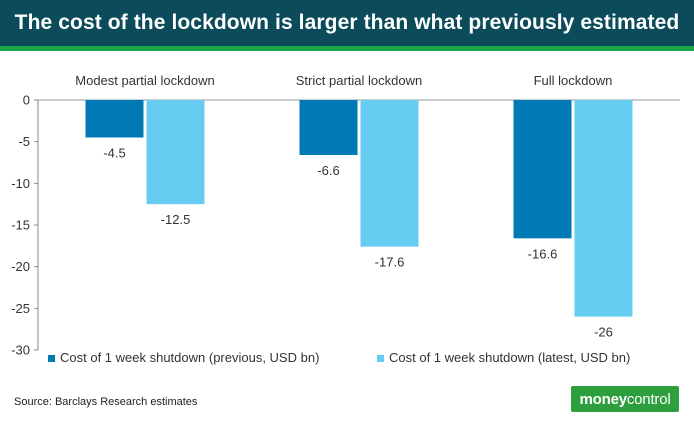  What do you see at coordinates (573, 80) in the screenshot?
I see `category-label: Full lockdown` at bounding box center [573, 80].